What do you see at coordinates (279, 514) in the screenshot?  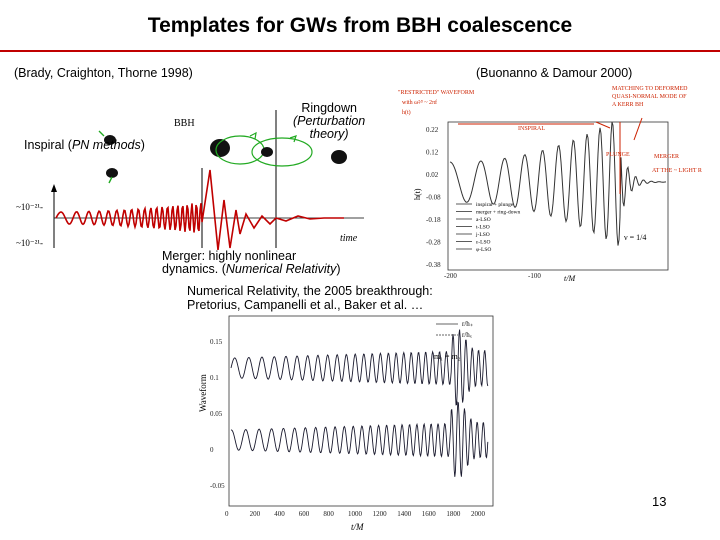 I see `x-tick-label: 400` at bounding box center [279, 514].